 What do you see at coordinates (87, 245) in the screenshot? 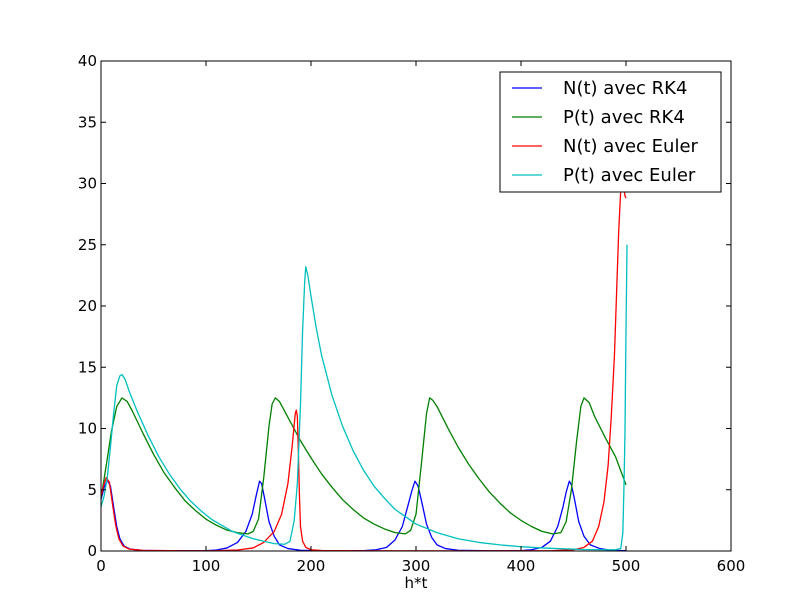
I see `y-tick-label: 25` at bounding box center [87, 245].